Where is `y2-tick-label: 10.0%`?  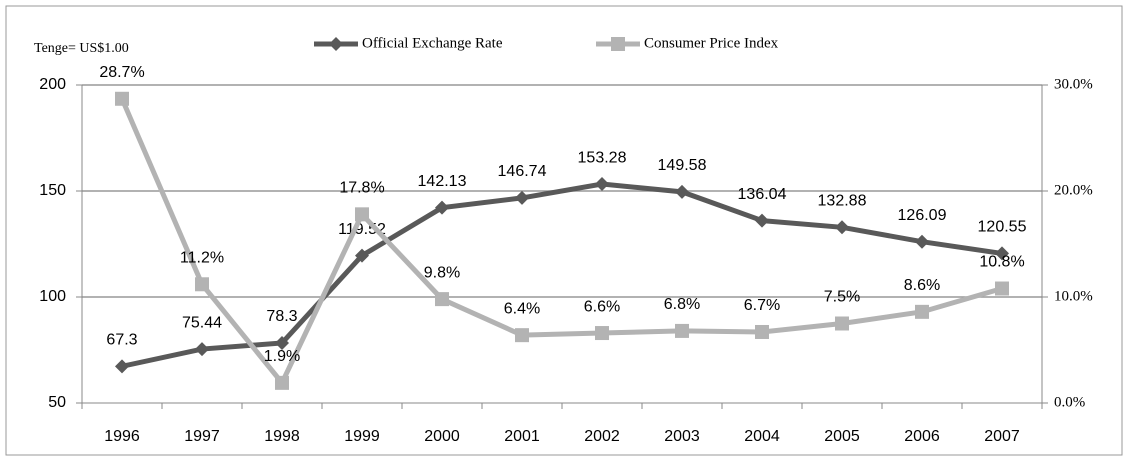 y2-tick-label: 10.0% is located at coordinates (1073, 296).